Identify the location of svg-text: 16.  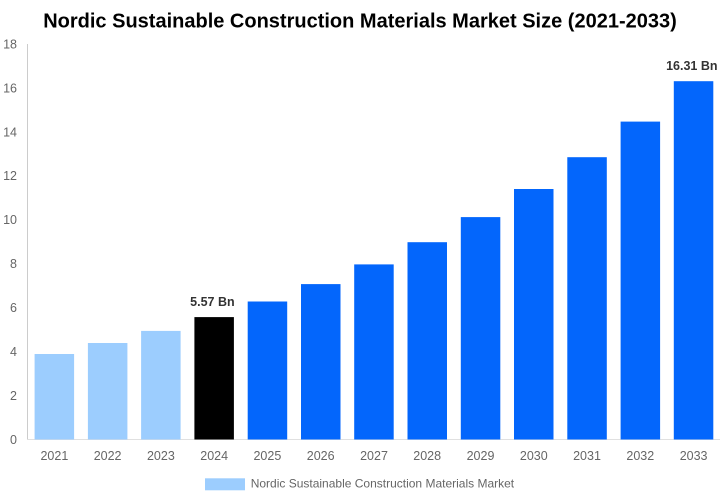
(10, 88).